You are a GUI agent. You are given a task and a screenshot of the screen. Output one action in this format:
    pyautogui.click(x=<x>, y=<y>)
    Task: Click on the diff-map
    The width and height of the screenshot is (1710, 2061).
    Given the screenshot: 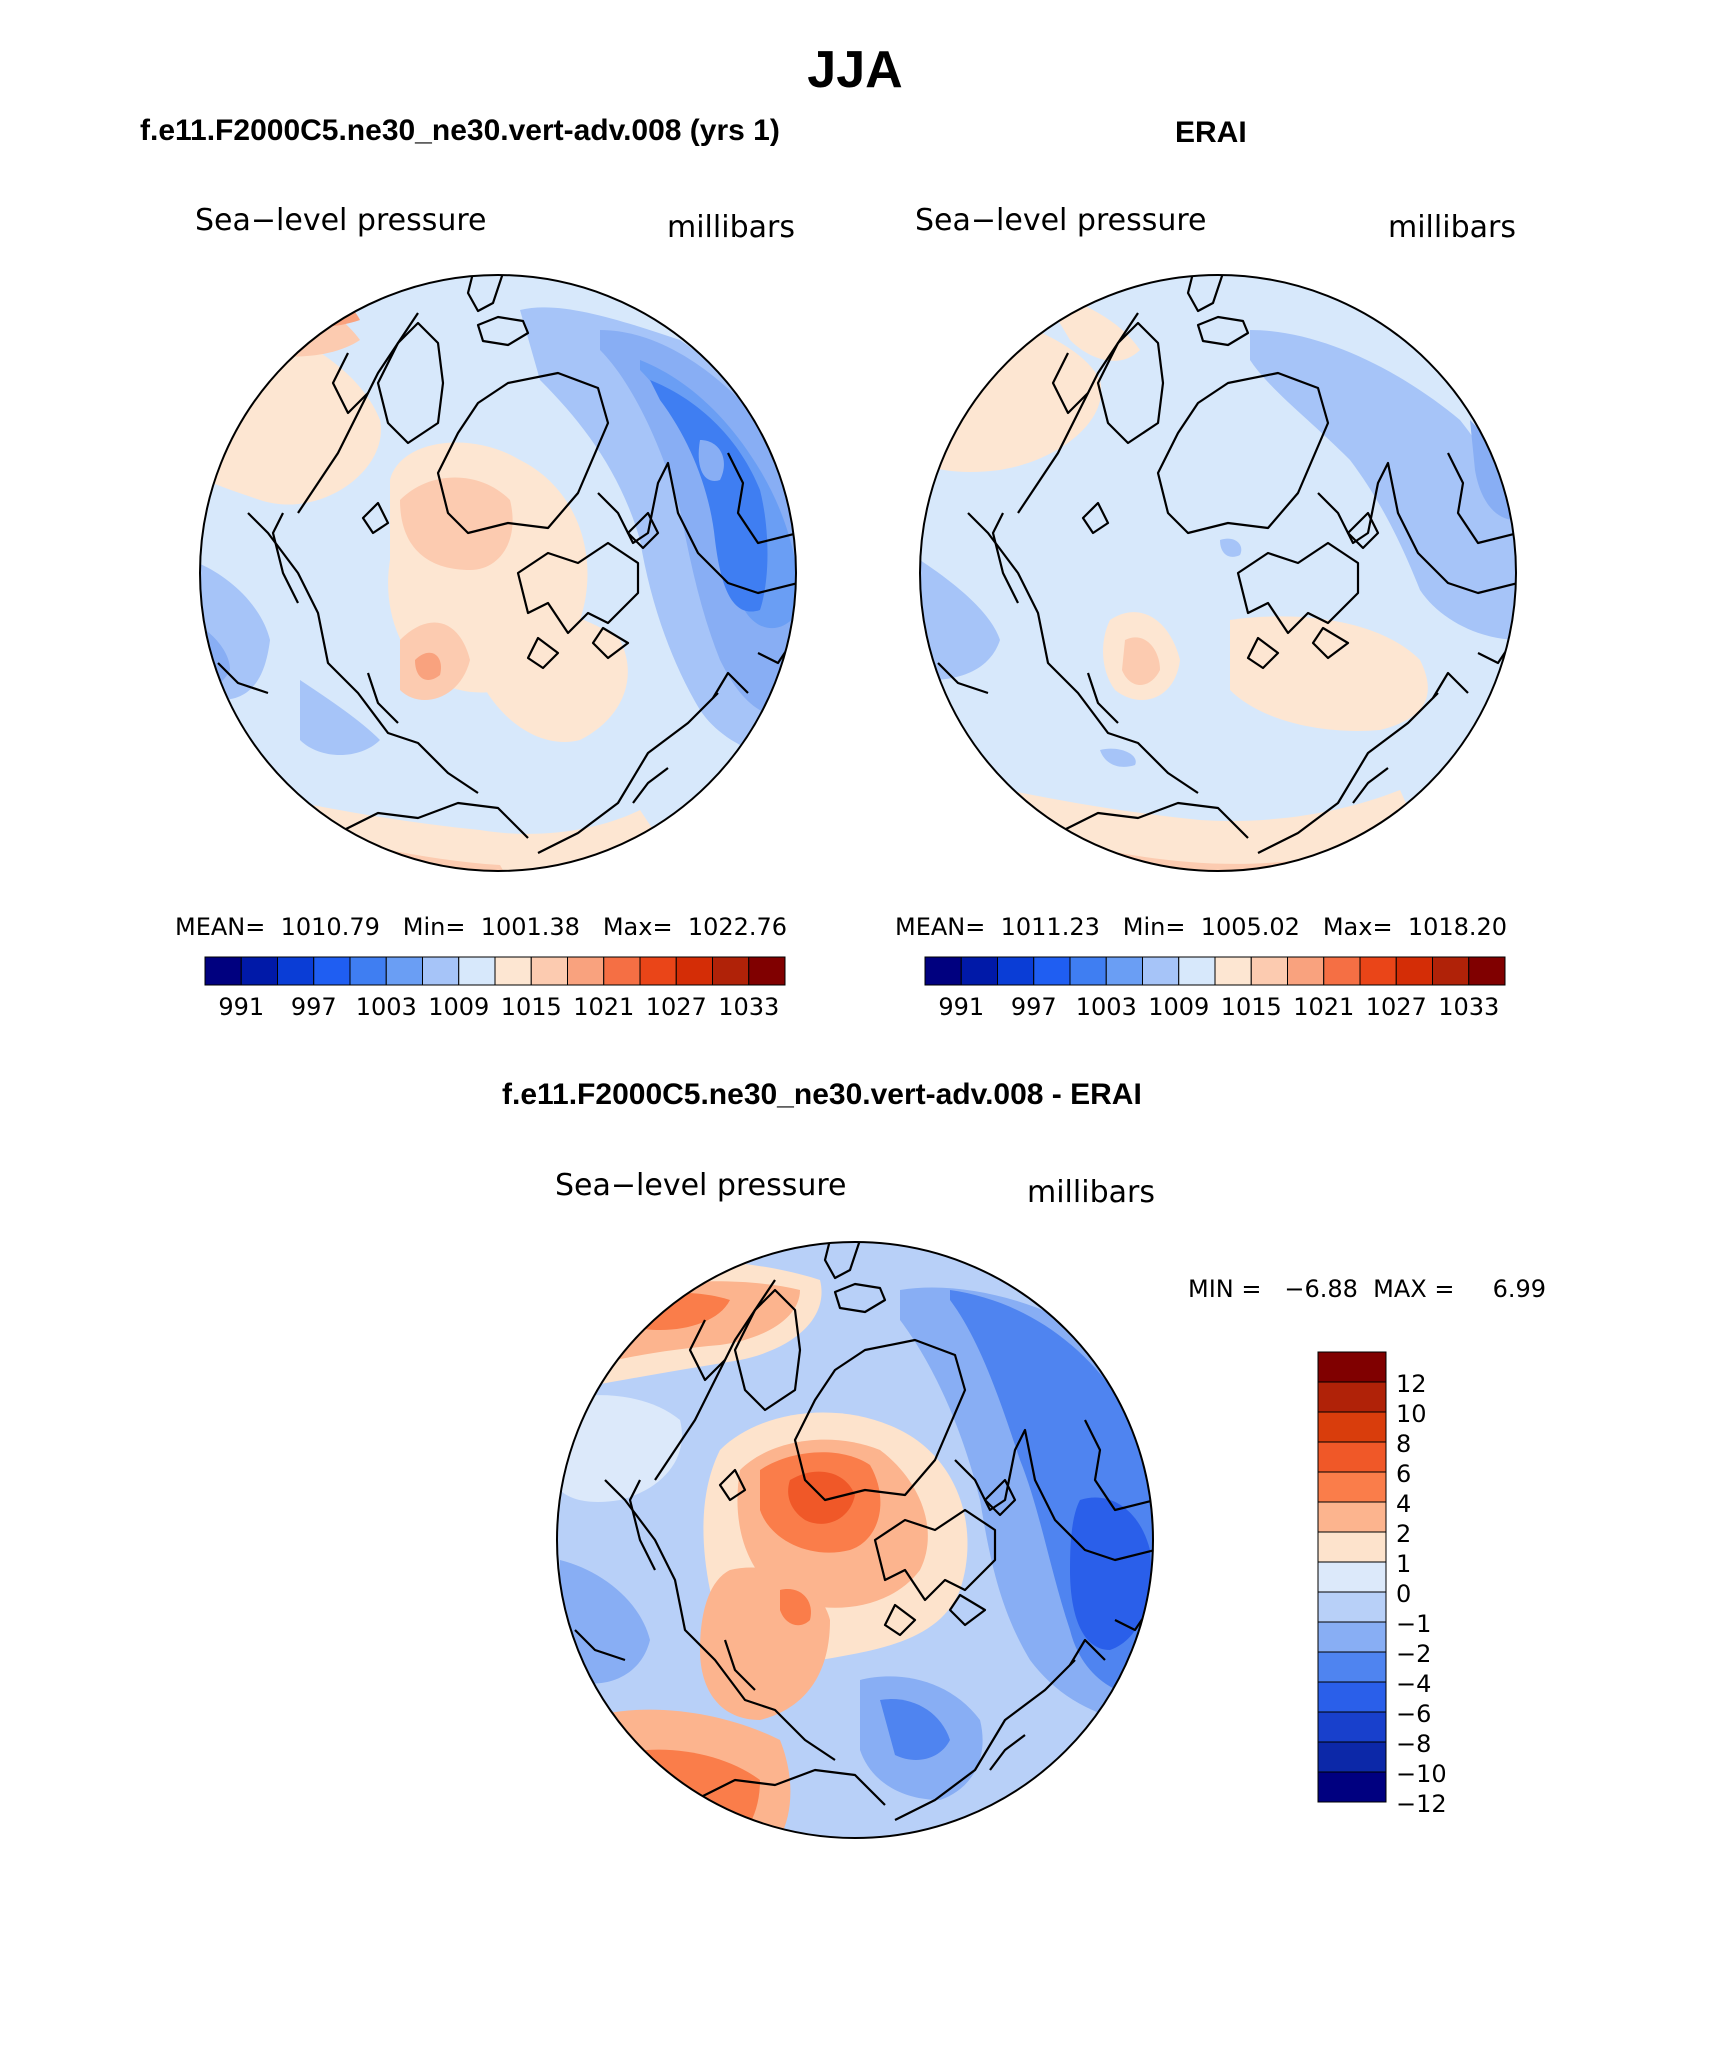 What is the action you would take?
    pyautogui.click(x=855, y=1540)
    